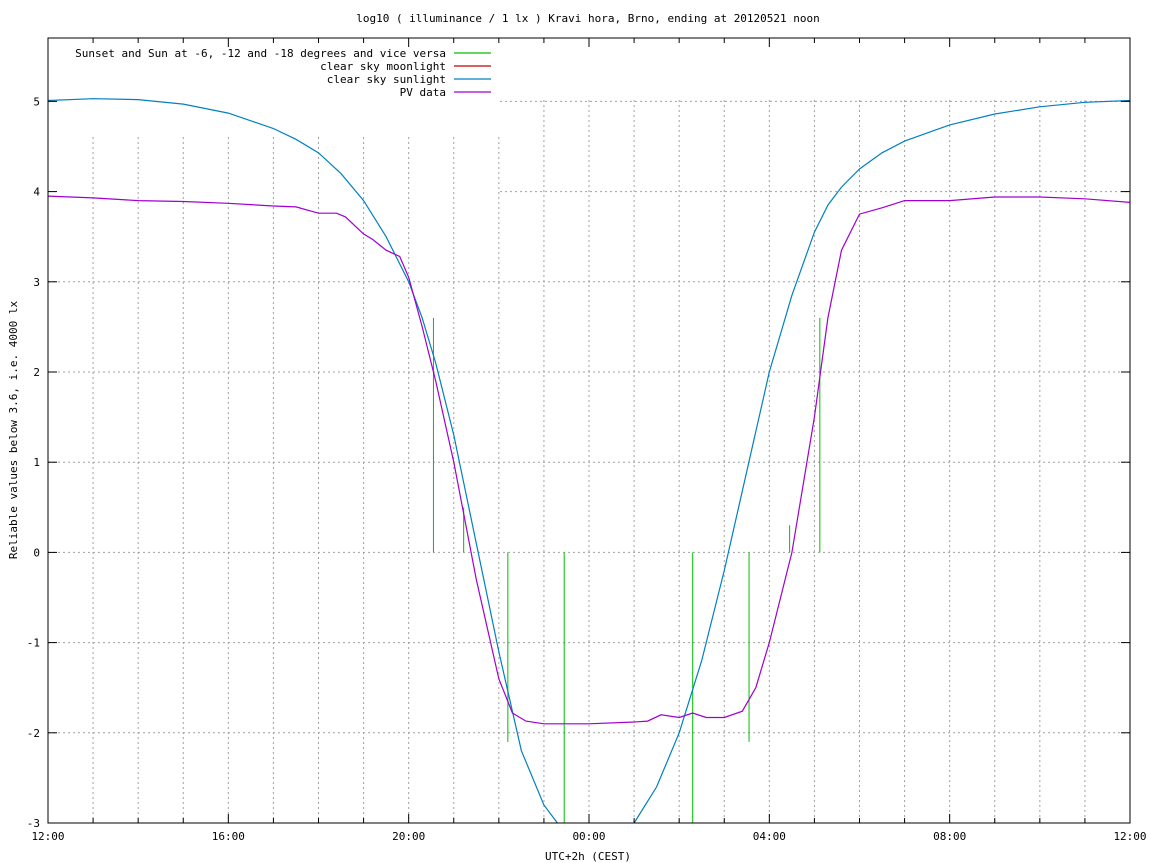 Image resolution: width=1151 pixels, height=863 pixels. I want to click on x-tick-label: 20:00, so click(408, 836).